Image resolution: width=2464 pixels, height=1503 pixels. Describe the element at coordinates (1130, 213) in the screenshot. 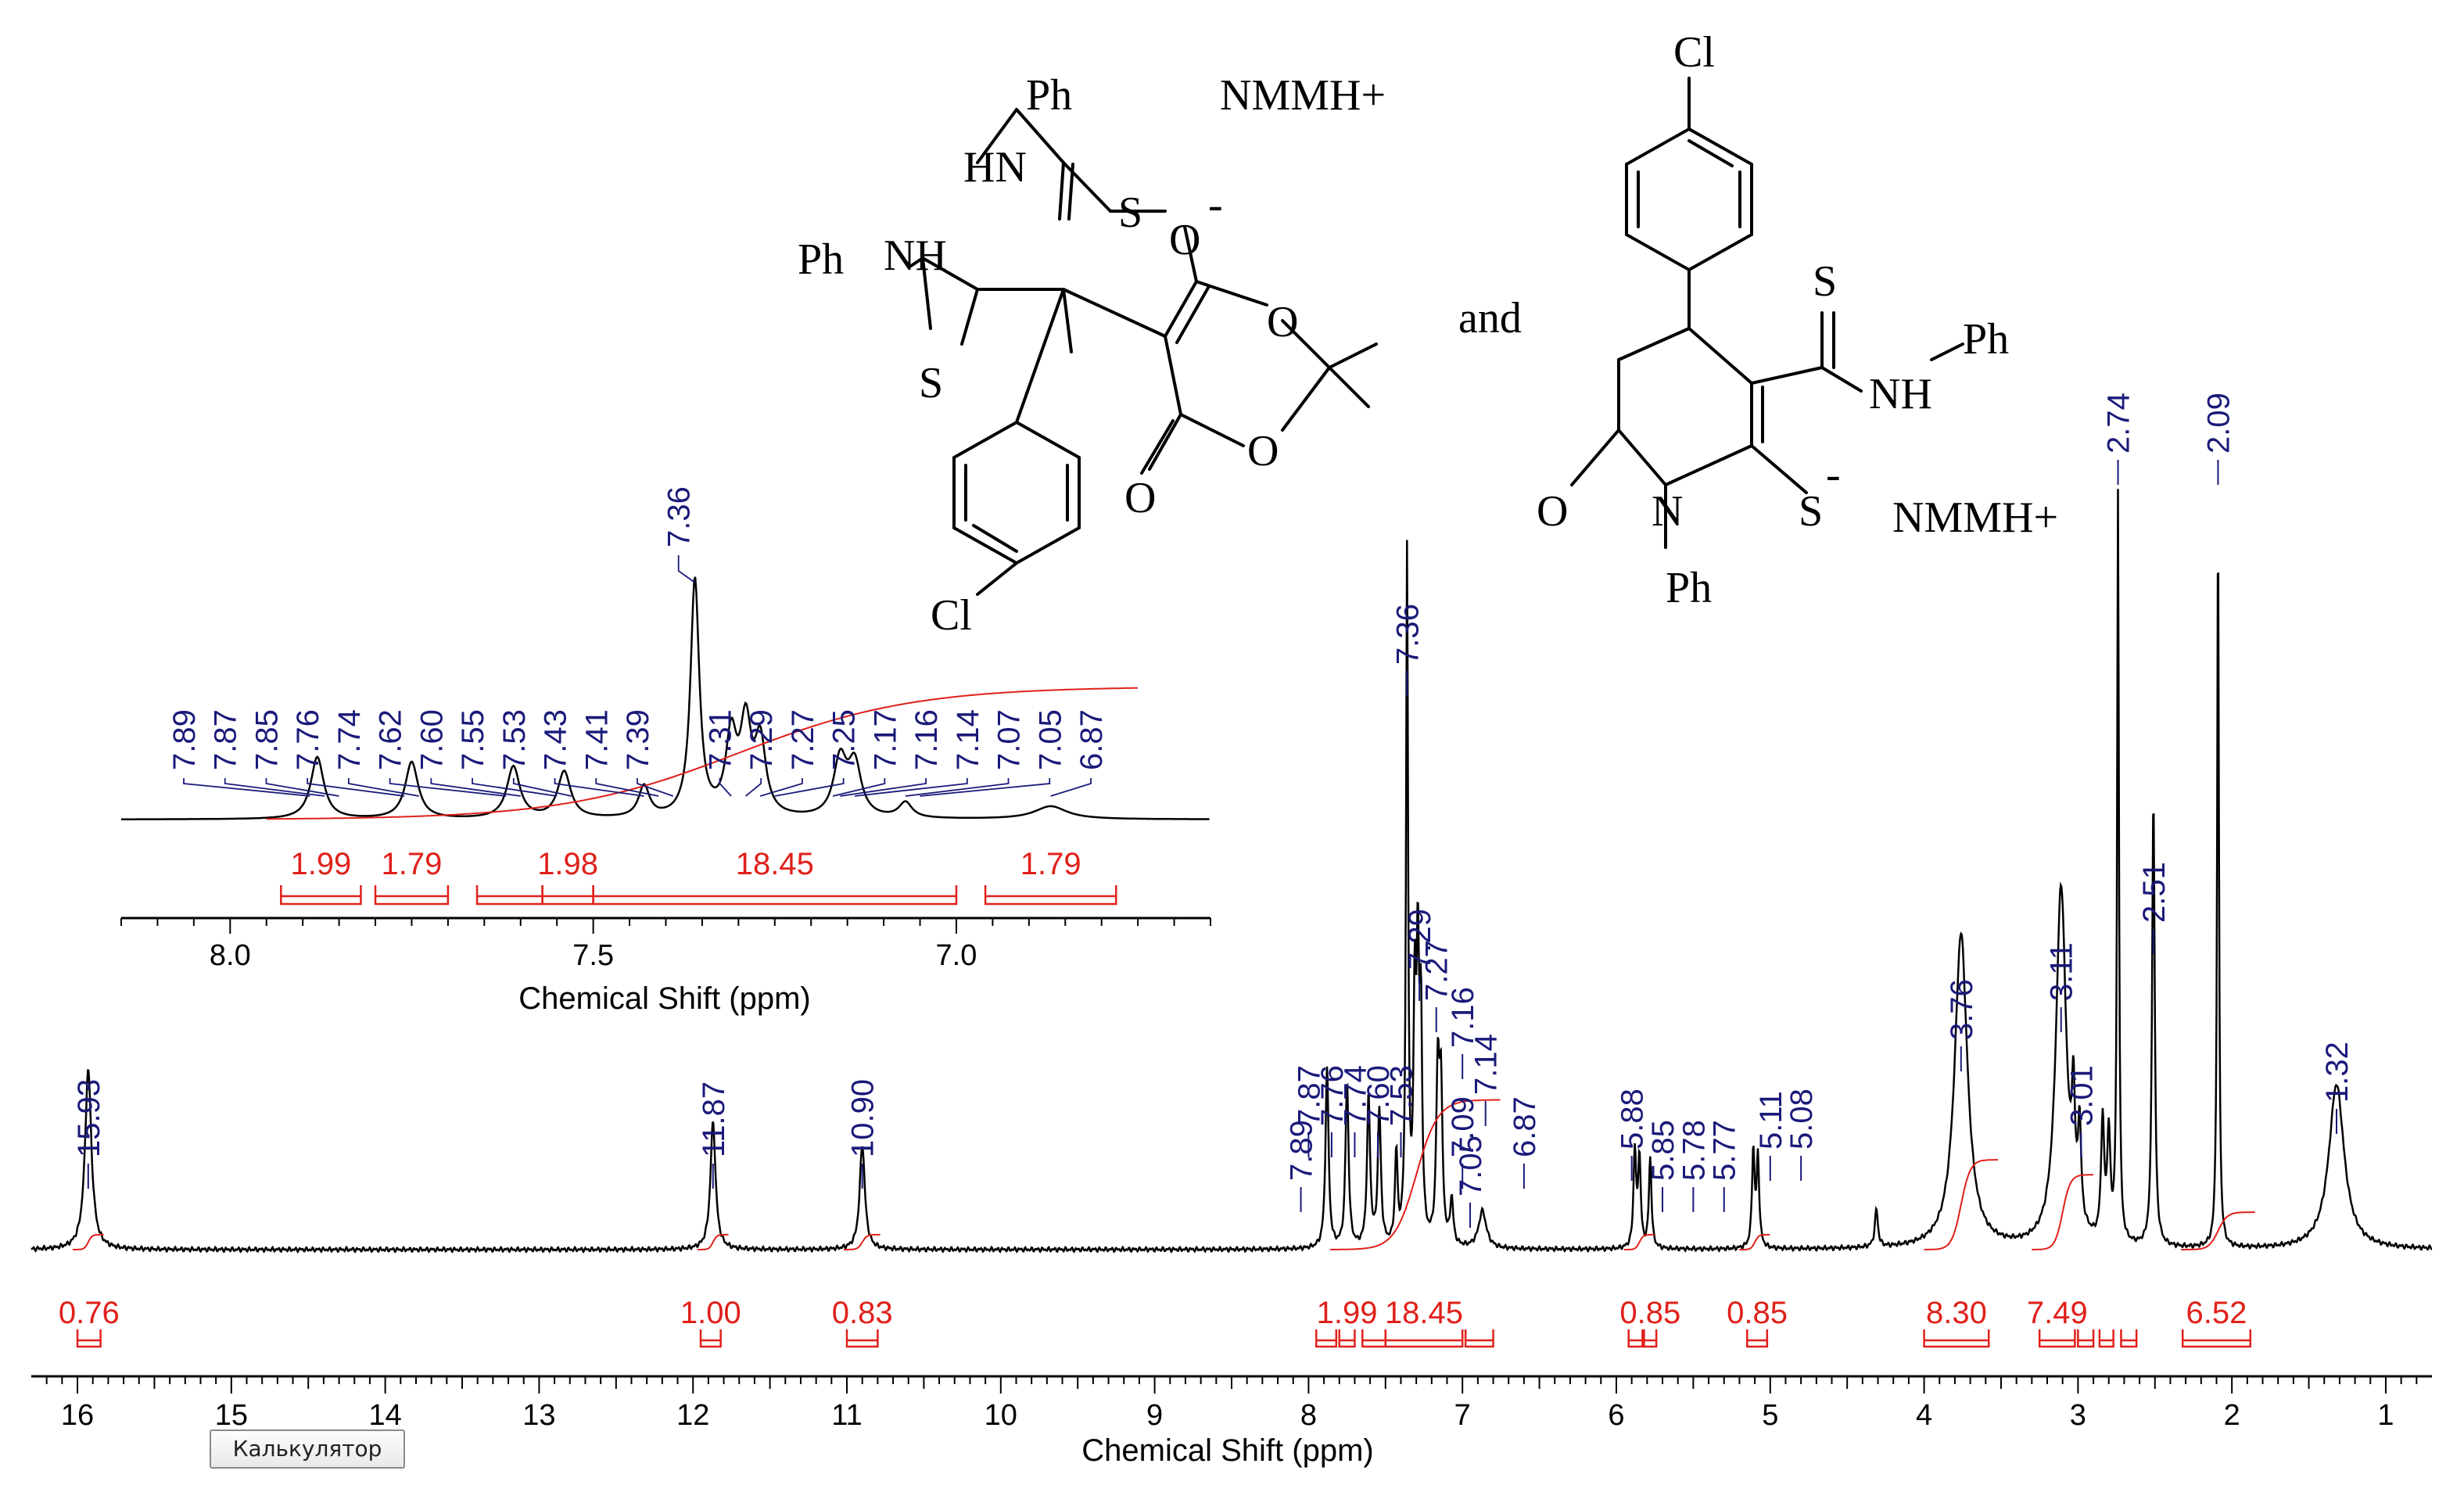

I see `chem-s-top: S` at that location.